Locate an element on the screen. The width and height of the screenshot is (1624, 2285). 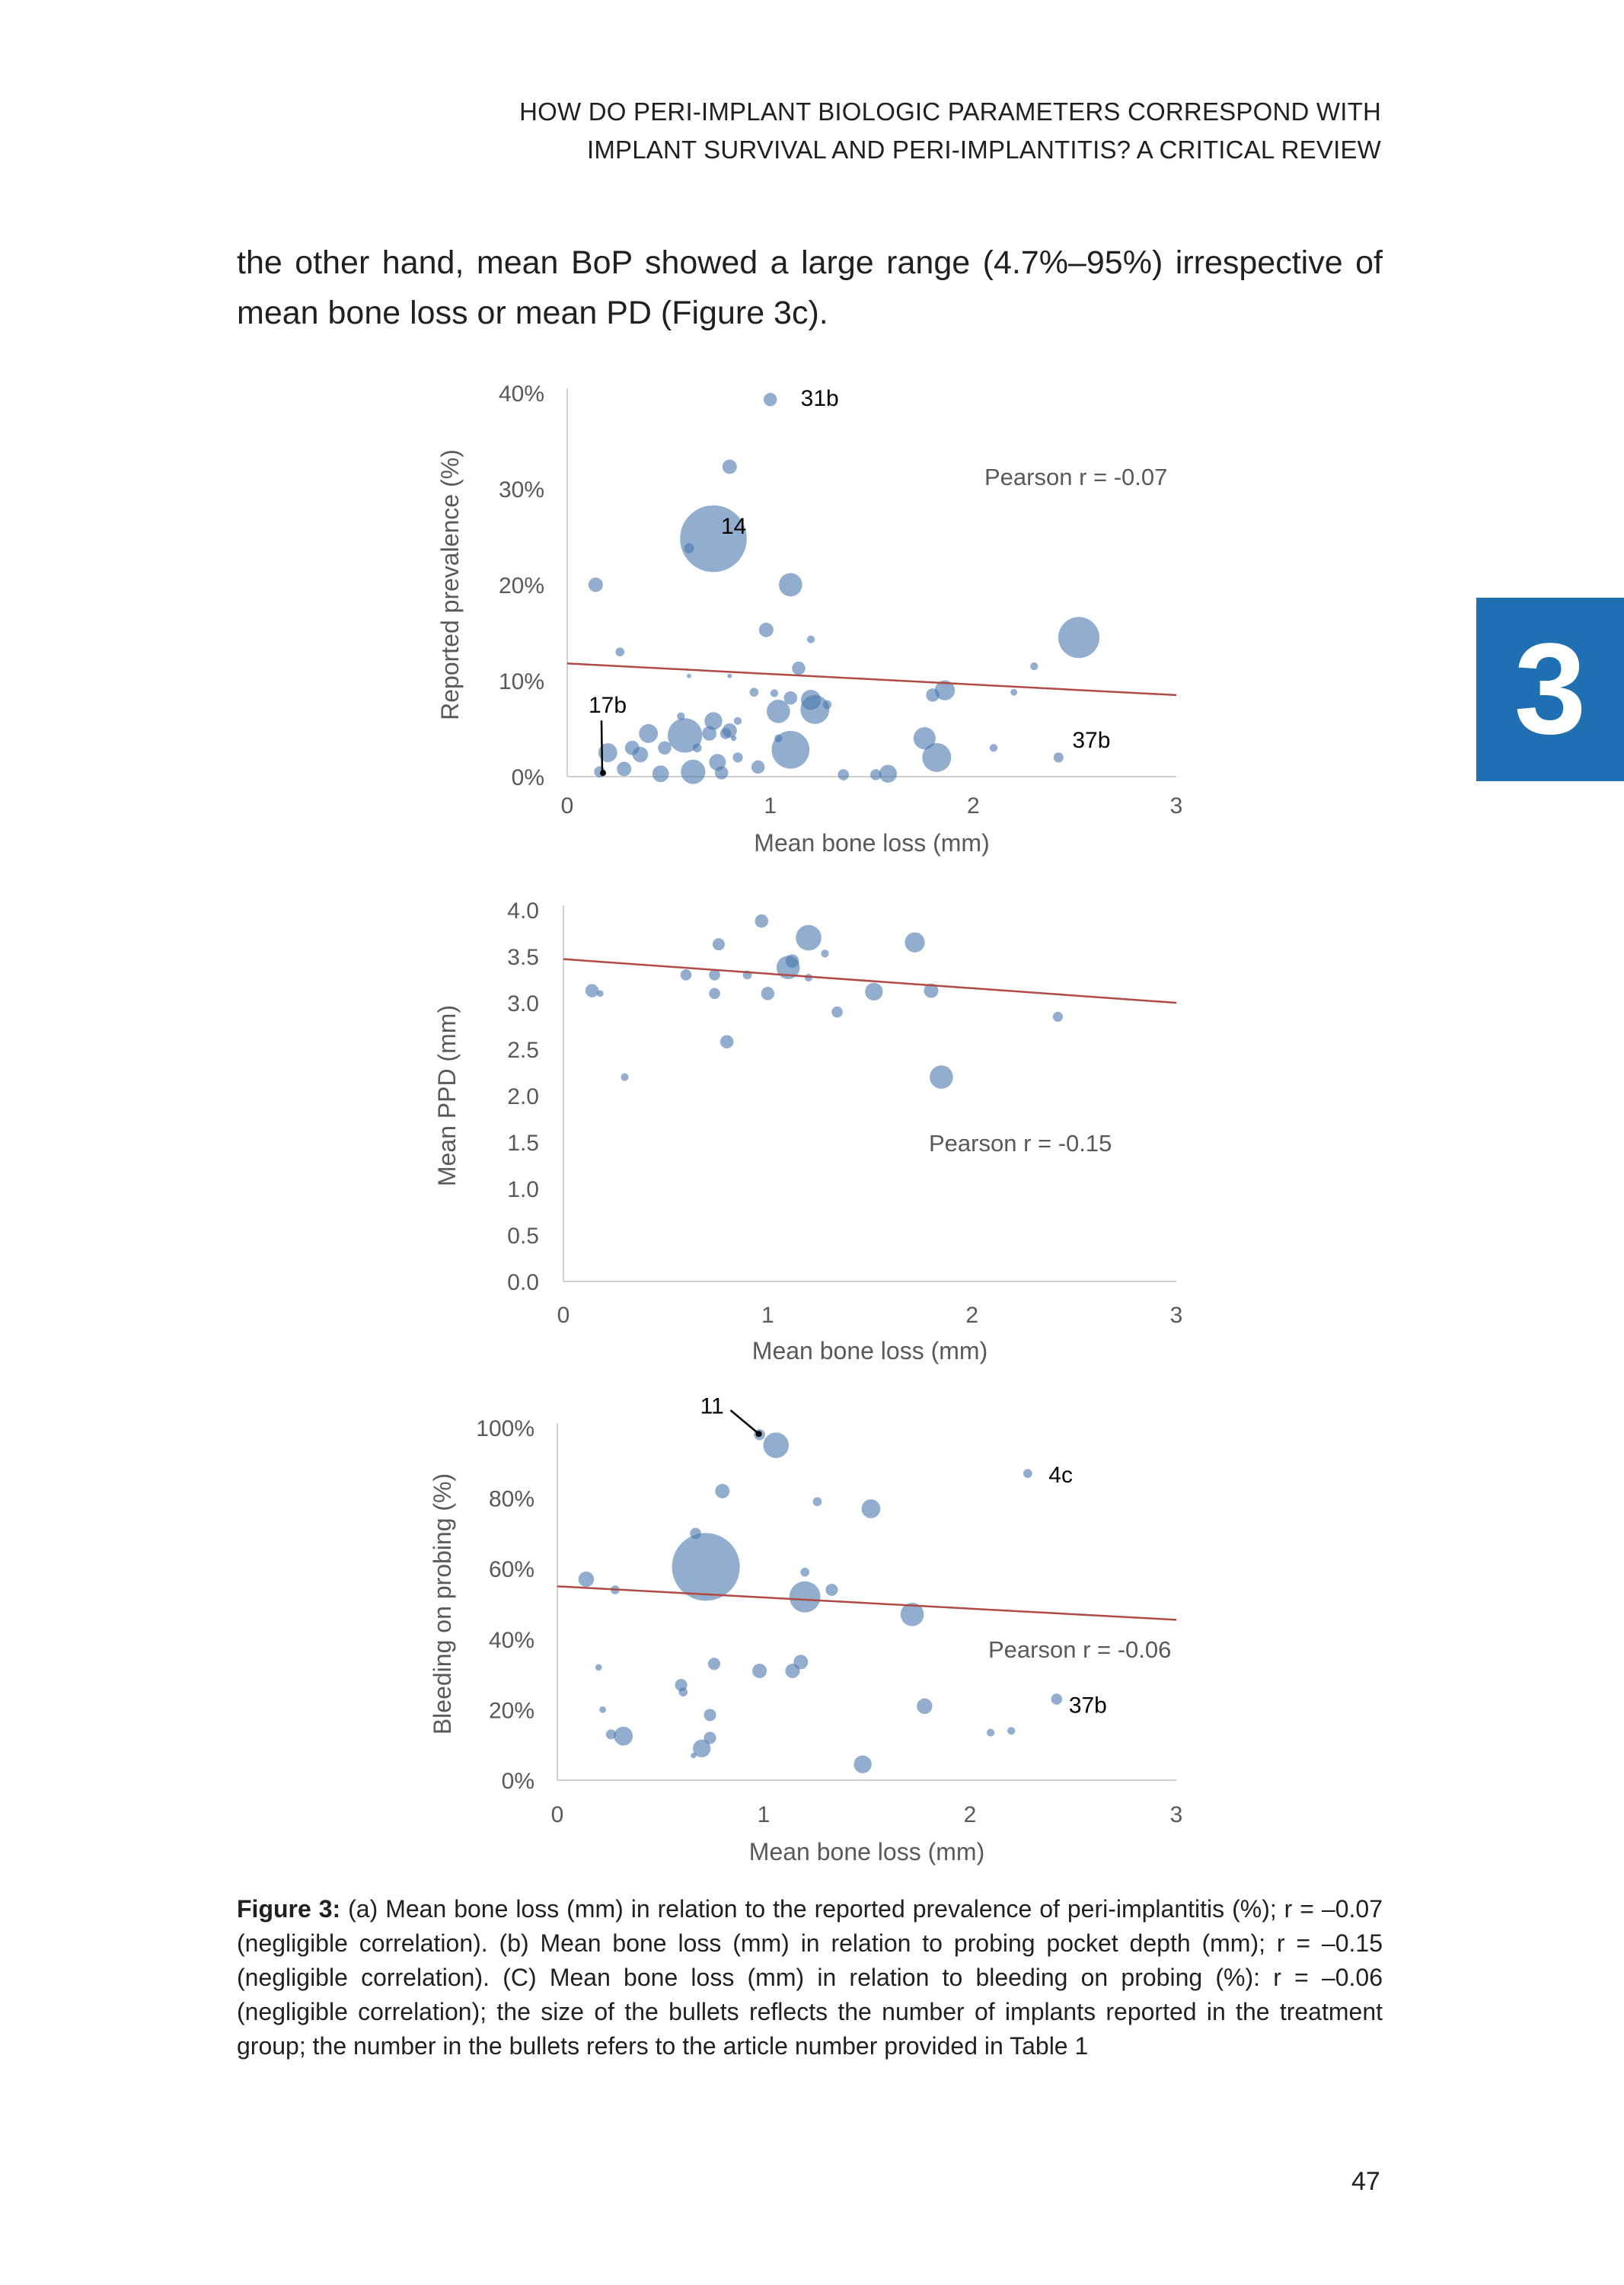
x-tick-label: 0 is located at coordinates (557, 1814).